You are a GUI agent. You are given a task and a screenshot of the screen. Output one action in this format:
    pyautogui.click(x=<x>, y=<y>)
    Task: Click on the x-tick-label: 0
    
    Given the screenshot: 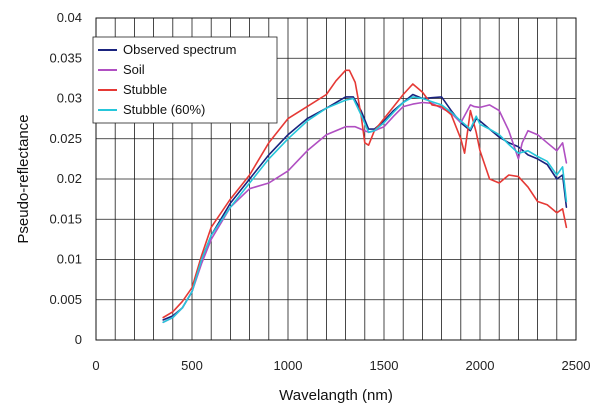 What is the action you would take?
    pyautogui.click(x=95, y=365)
    